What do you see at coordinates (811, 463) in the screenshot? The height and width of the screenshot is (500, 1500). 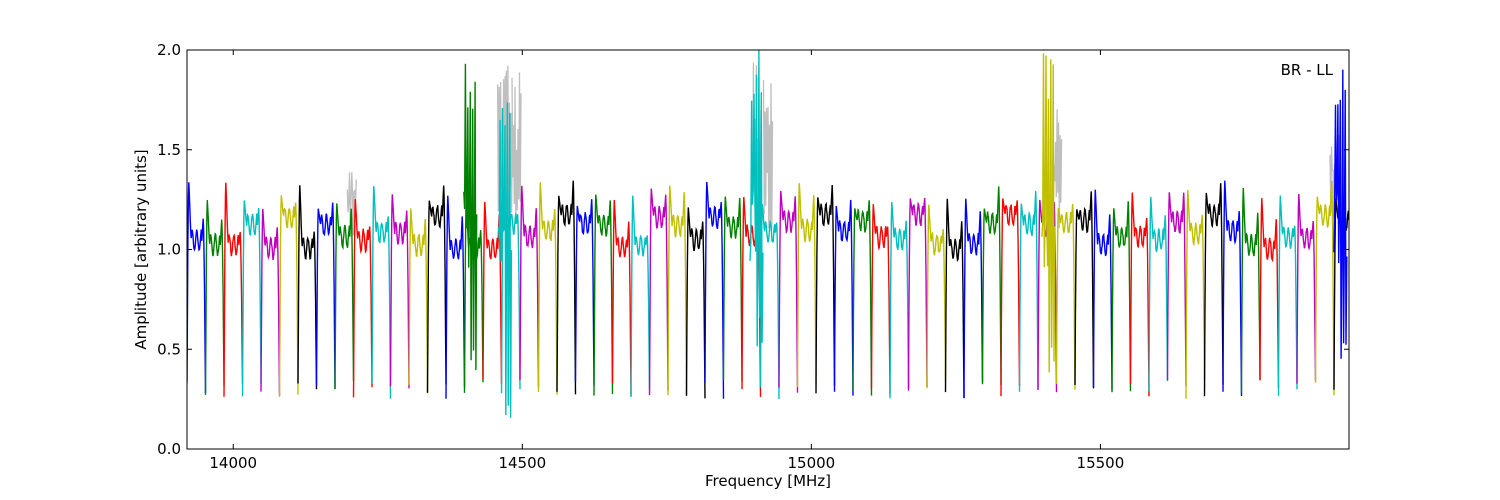 I see `x-tick-label-2: 15000` at bounding box center [811, 463].